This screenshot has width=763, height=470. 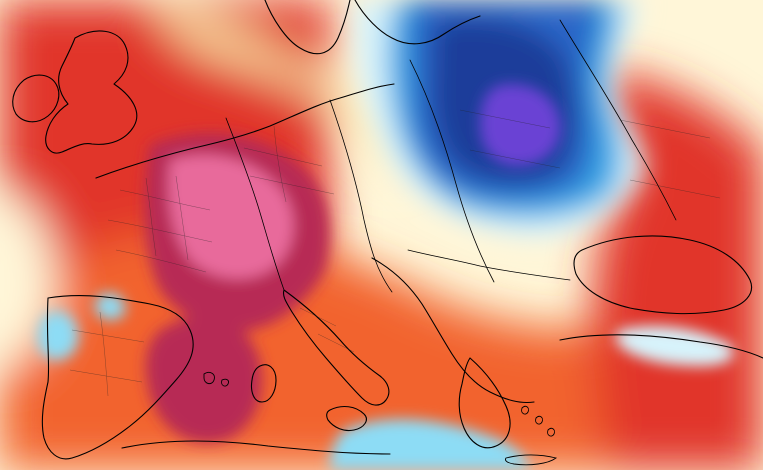 I want to click on cyan-mediterranean-south, so click(x=430, y=444).